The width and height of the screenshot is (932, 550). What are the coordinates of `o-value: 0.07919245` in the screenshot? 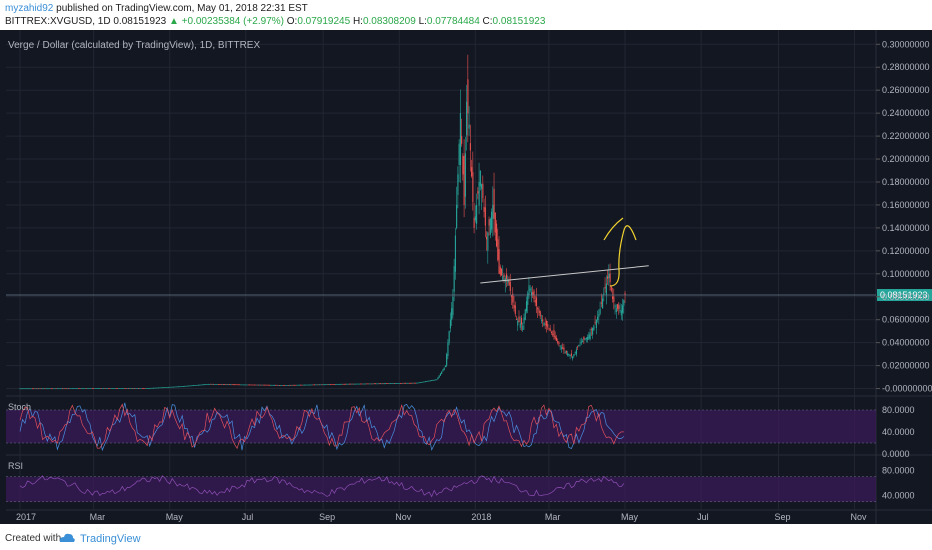 It's located at (324, 21).